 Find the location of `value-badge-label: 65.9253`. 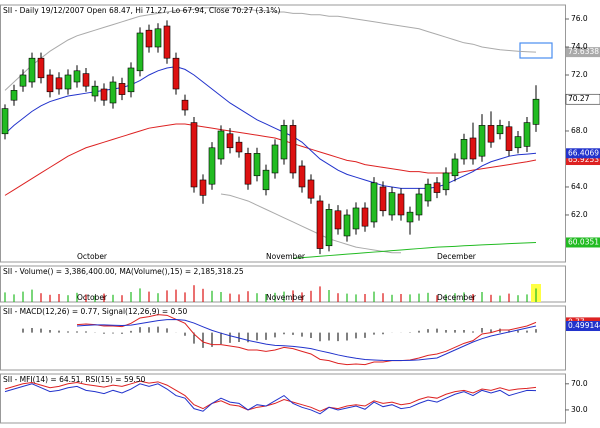

value-badge-label: 65.9253 is located at coordinates (583, 159).